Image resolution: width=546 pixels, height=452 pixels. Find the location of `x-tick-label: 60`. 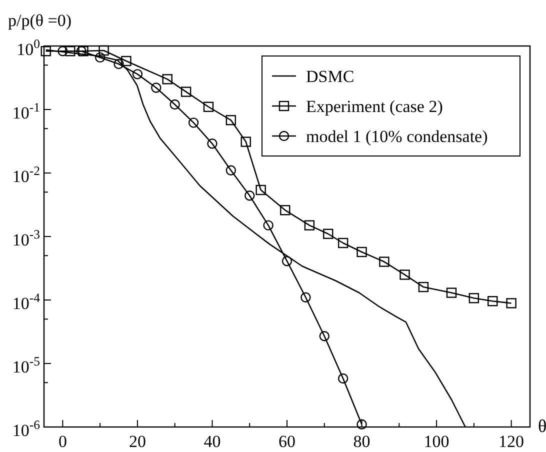

x-tick-label: 60 is located at coordinates (287, 441).